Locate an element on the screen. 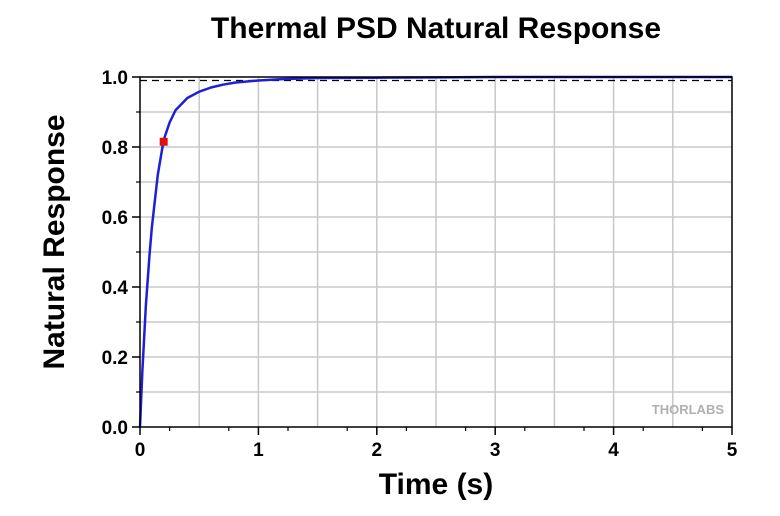  x-tick-label: 2 is located at coordinates (377, 450).